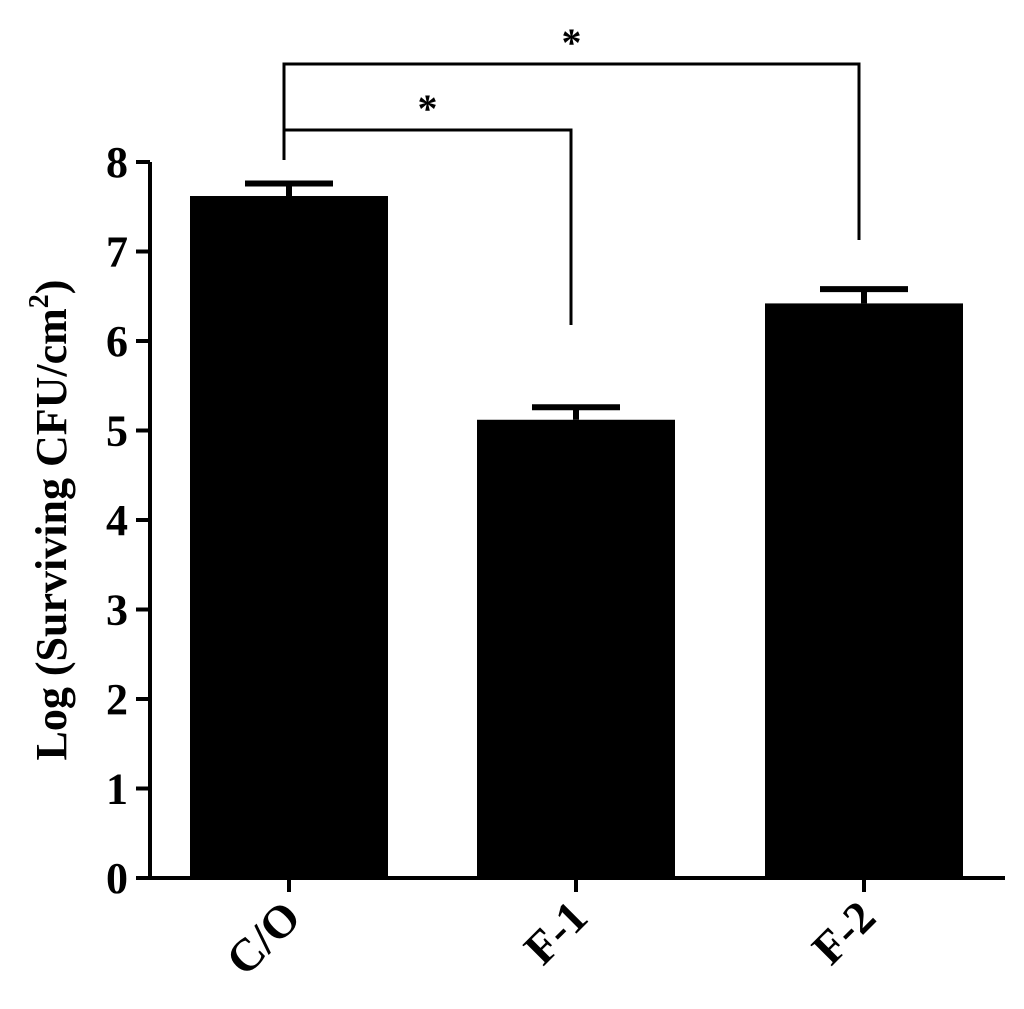 The height and width of the screenshot is (1009, 1024). Describe the element at coordinates (117, 610) in the screenshot. I see `y-tick-label-3: 3` at that location.